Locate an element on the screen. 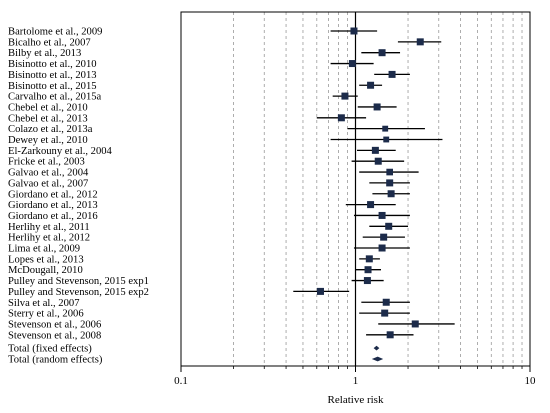 The height and width of the screenshot is (413, 550). study-label: Herlihy et al., 2011 is located at coordinates (49, 227).